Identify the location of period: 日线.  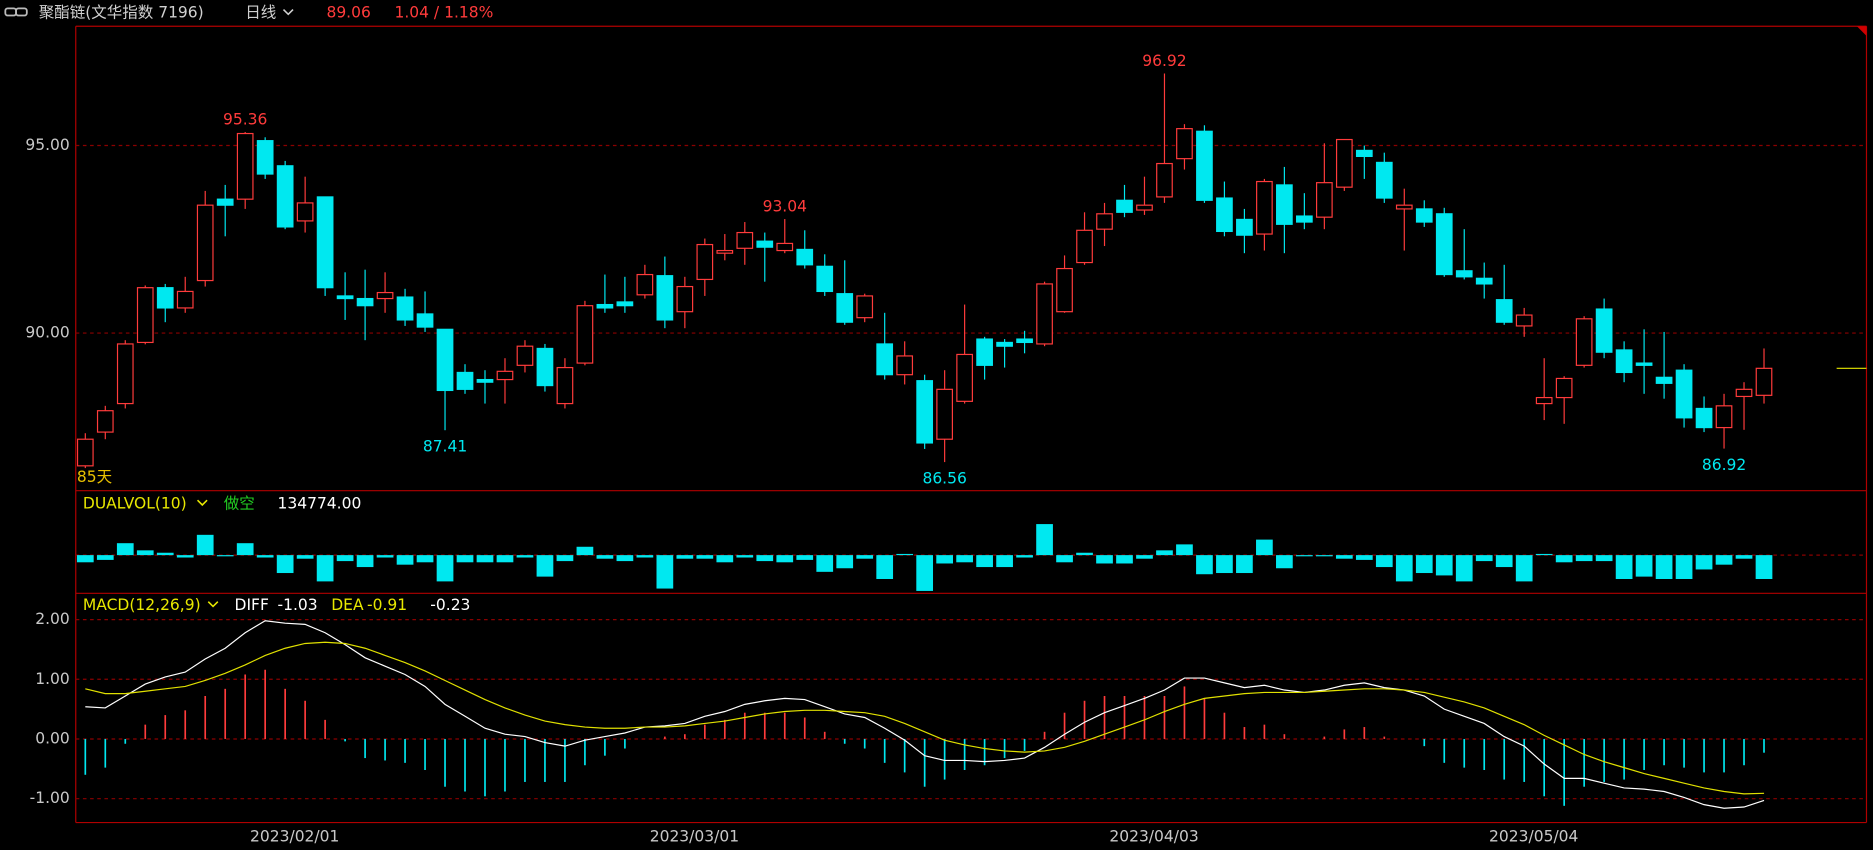
(260, 13).